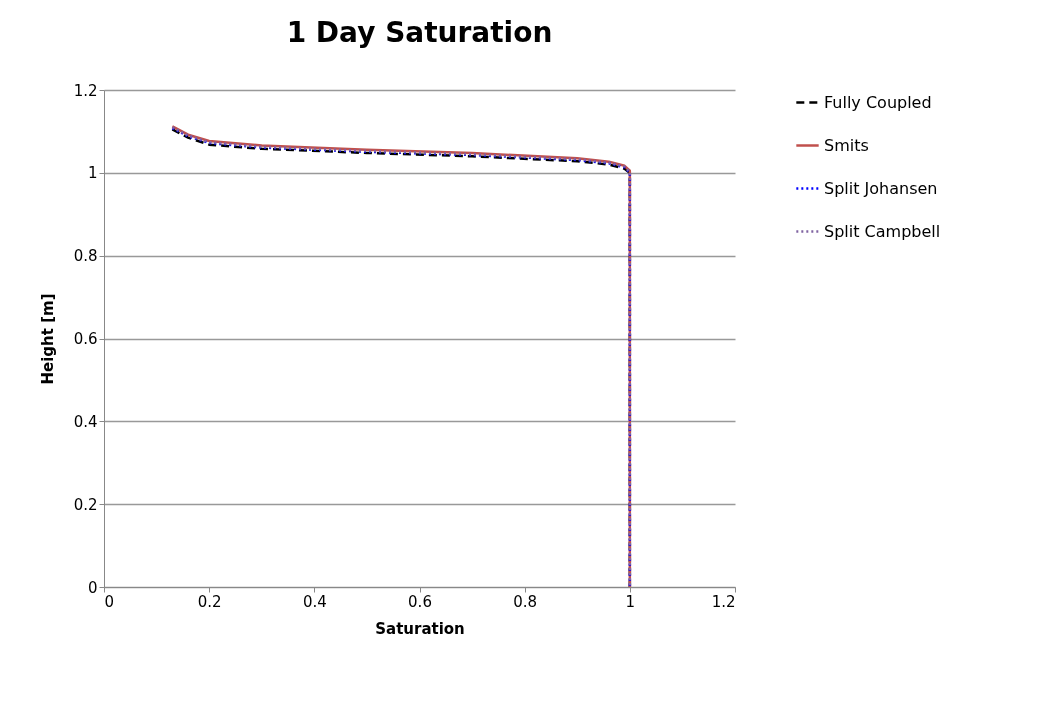  What do you see at coordinates (85, 90) in the screenshot?
I see `y-tick-label: 1.2` at bounding box center [85, 90].